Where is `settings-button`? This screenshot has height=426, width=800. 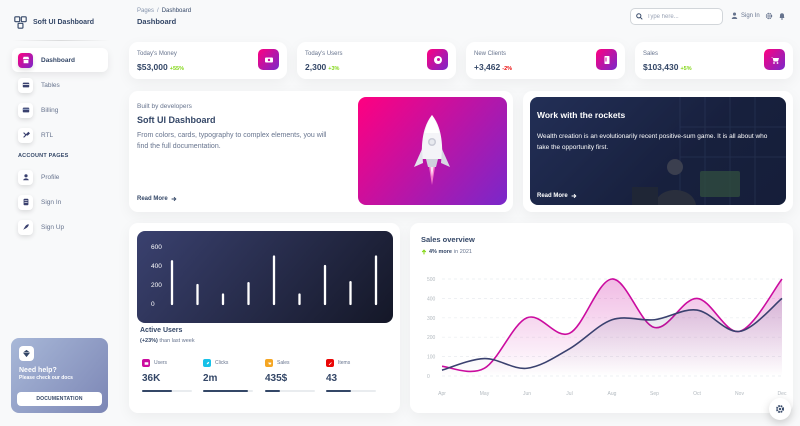
settings-button is located at coordinates (780, 409).